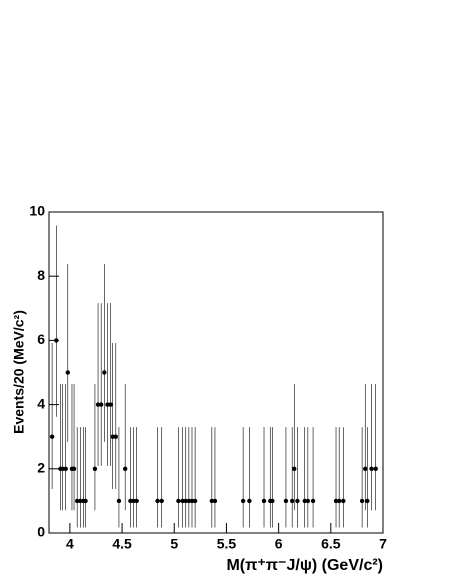  I want to click on x-tick-label: 4, so click(70, 544).